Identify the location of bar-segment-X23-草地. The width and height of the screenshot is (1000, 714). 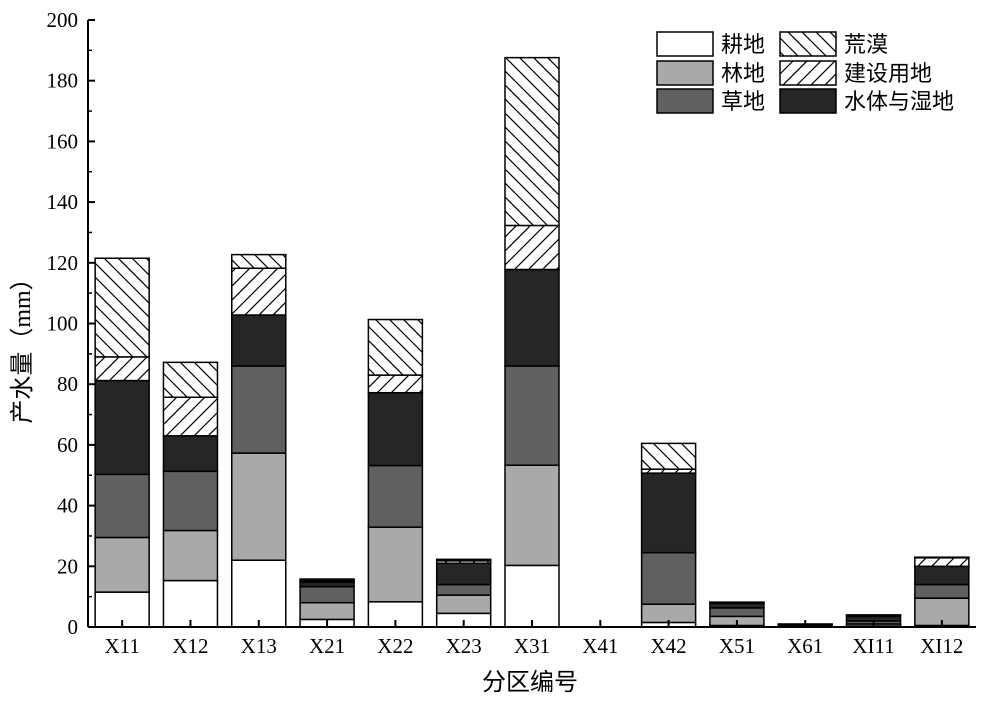
(463, 589).